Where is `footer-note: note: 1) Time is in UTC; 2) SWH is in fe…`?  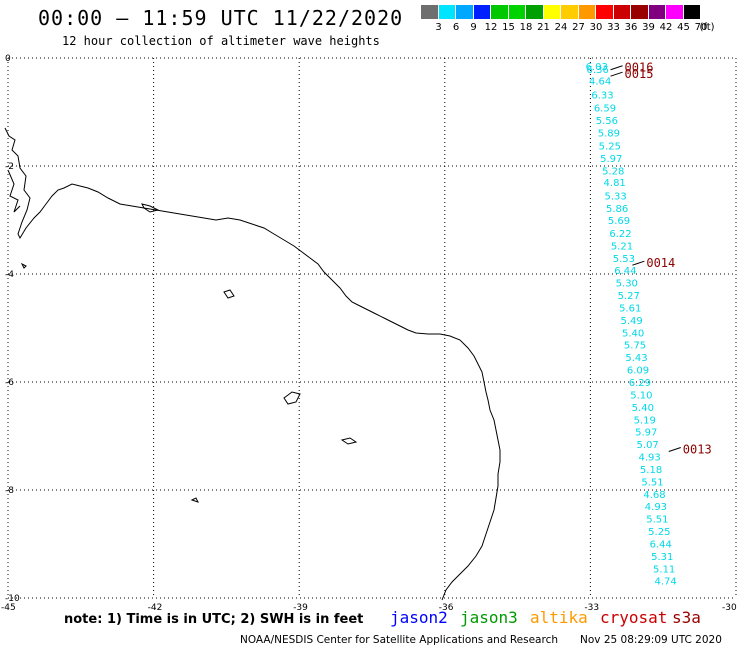 footer-note: note: 1) Time is in UTC; 2) SWH is in fe… is located at coordinates (214, 619).